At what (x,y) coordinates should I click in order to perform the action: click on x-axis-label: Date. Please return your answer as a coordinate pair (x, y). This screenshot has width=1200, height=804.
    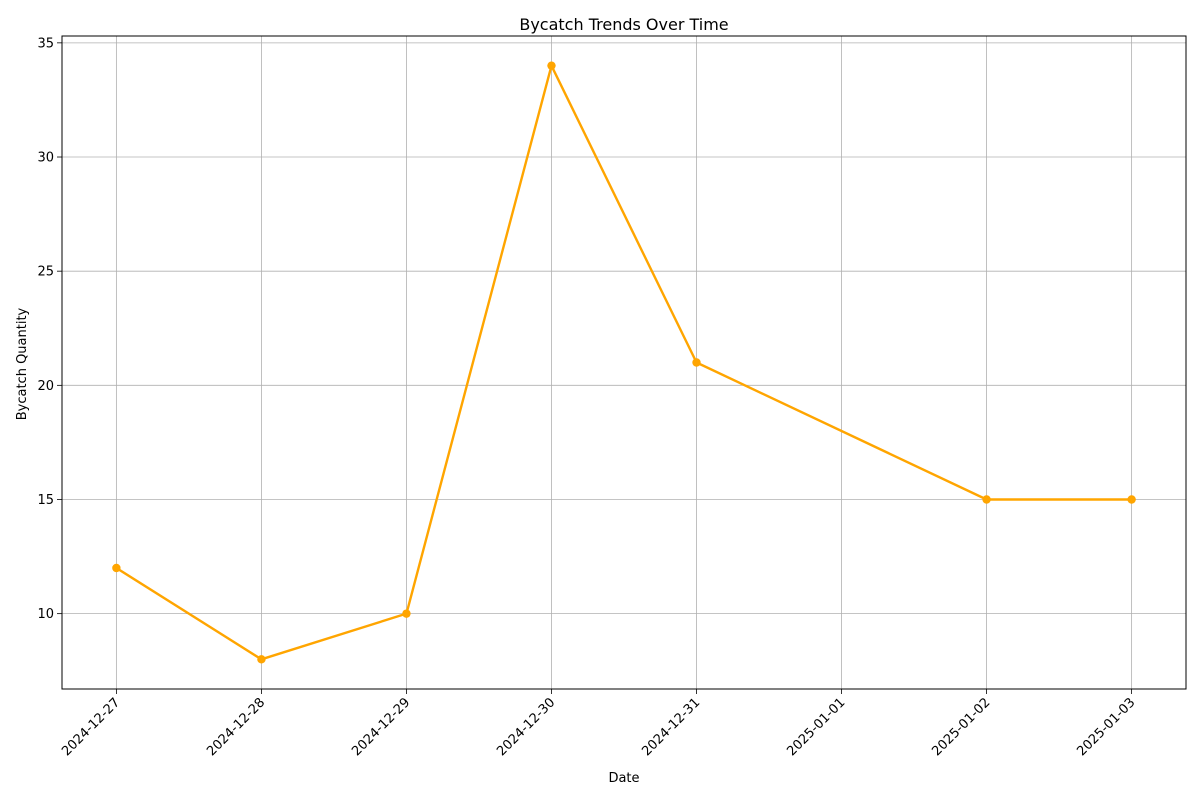
    Looking at the image, I should click on (623, 778).